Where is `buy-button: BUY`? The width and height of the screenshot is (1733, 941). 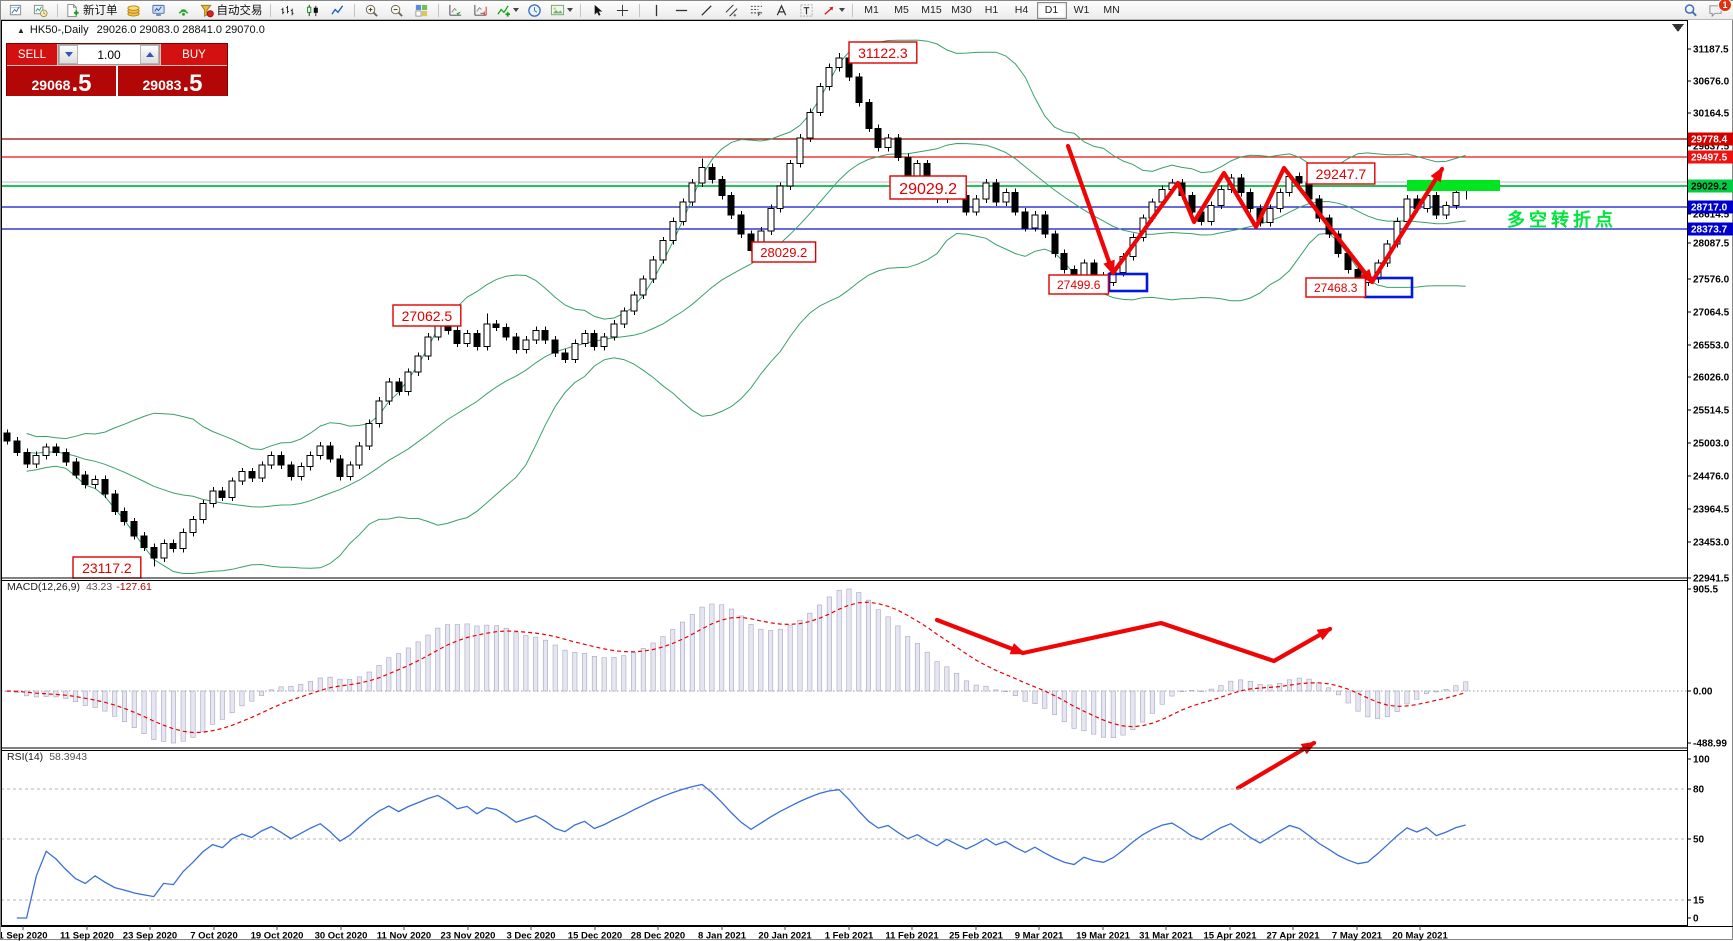
buy-button: BUY is located at coordinates (193, 54).